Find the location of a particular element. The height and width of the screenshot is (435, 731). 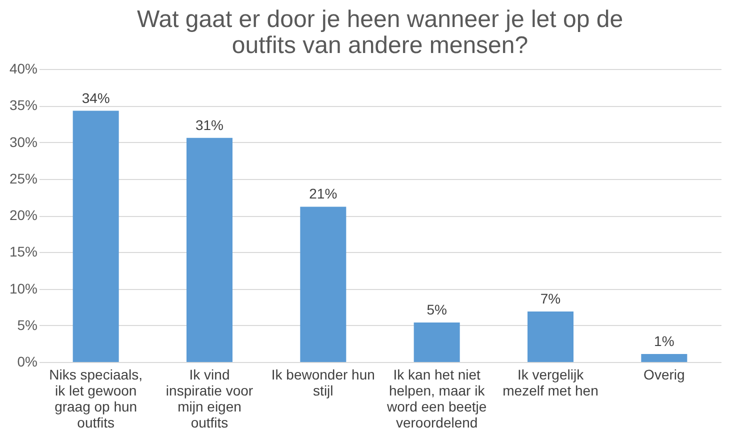

y-tick-label: 30% is located at coordinates (23, 142).